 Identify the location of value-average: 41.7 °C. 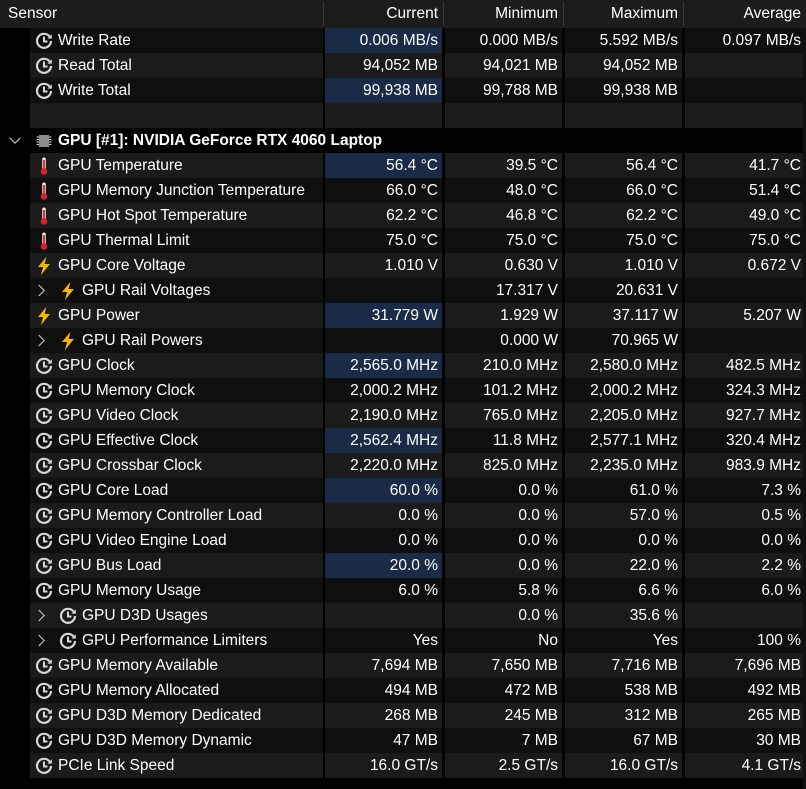
(744, 165).